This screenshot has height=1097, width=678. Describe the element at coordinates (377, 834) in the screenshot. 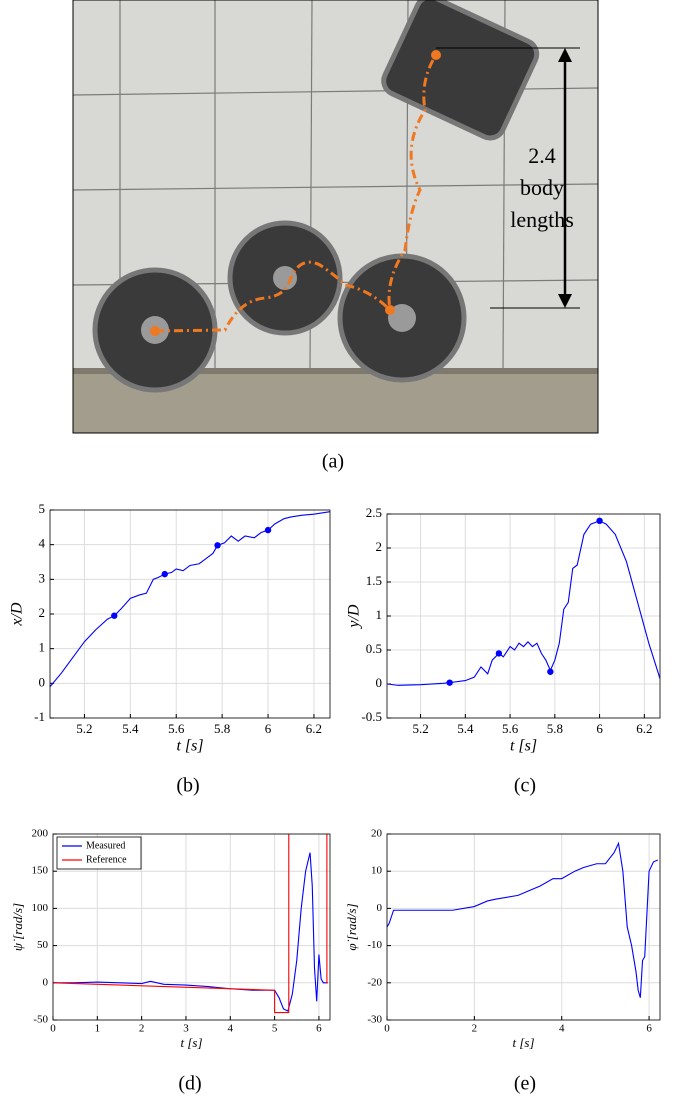

I see `y-tick-label: 20` at that location.